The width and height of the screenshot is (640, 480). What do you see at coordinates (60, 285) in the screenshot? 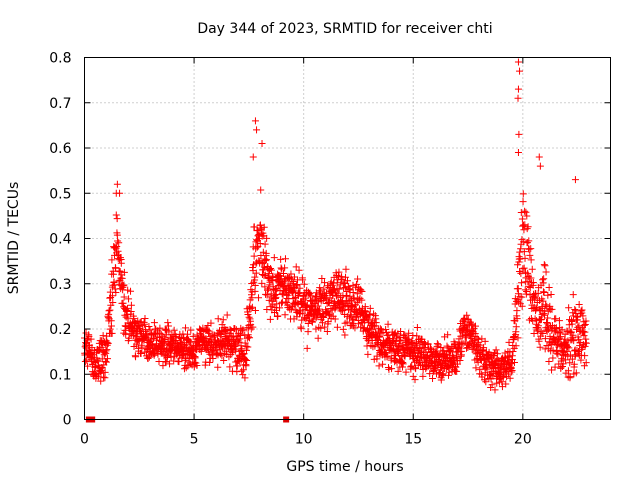
I see `y-tick-label-three: 0.3` at bounding box center [60, 285].